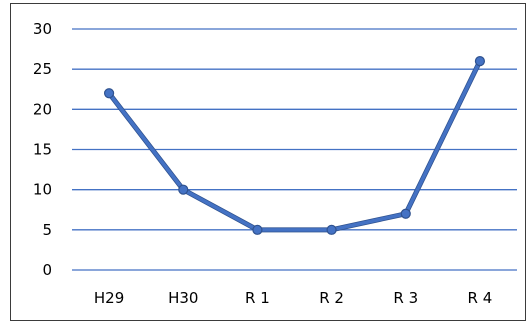 Image resolution: width=529 pixels, height=325 pixels. I want to click on x-tick-label: H30, so click(183, 298).